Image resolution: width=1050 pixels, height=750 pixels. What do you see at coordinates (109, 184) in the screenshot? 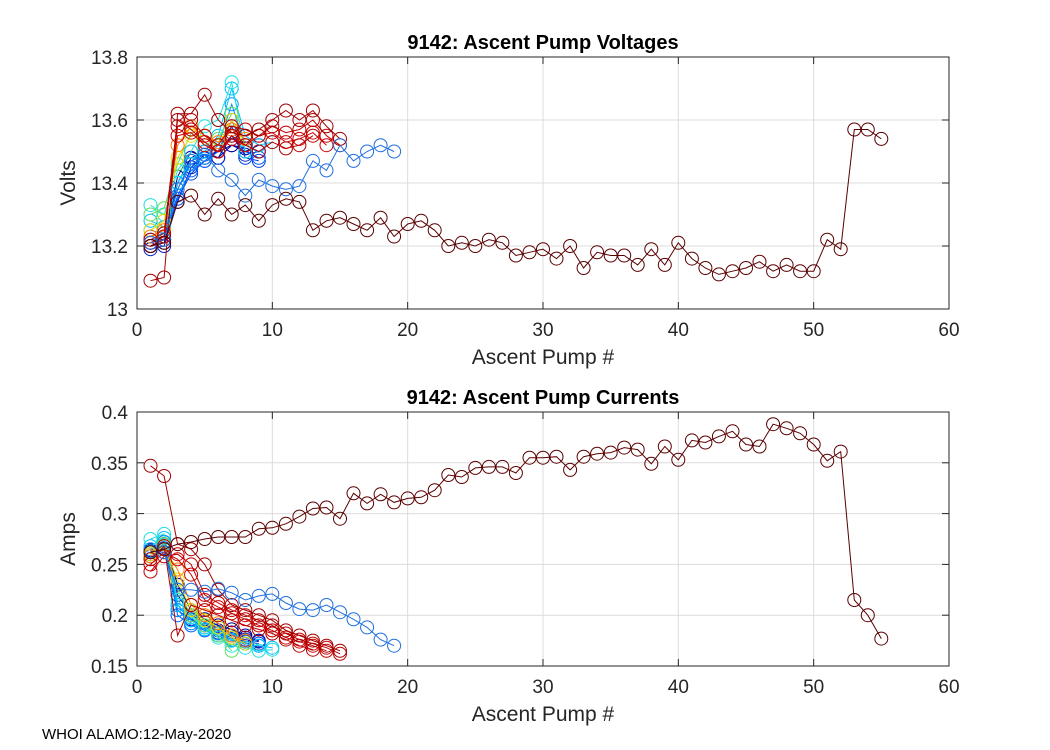
I see `y-tick-label: 13.4` at bounding box center [109, 184].